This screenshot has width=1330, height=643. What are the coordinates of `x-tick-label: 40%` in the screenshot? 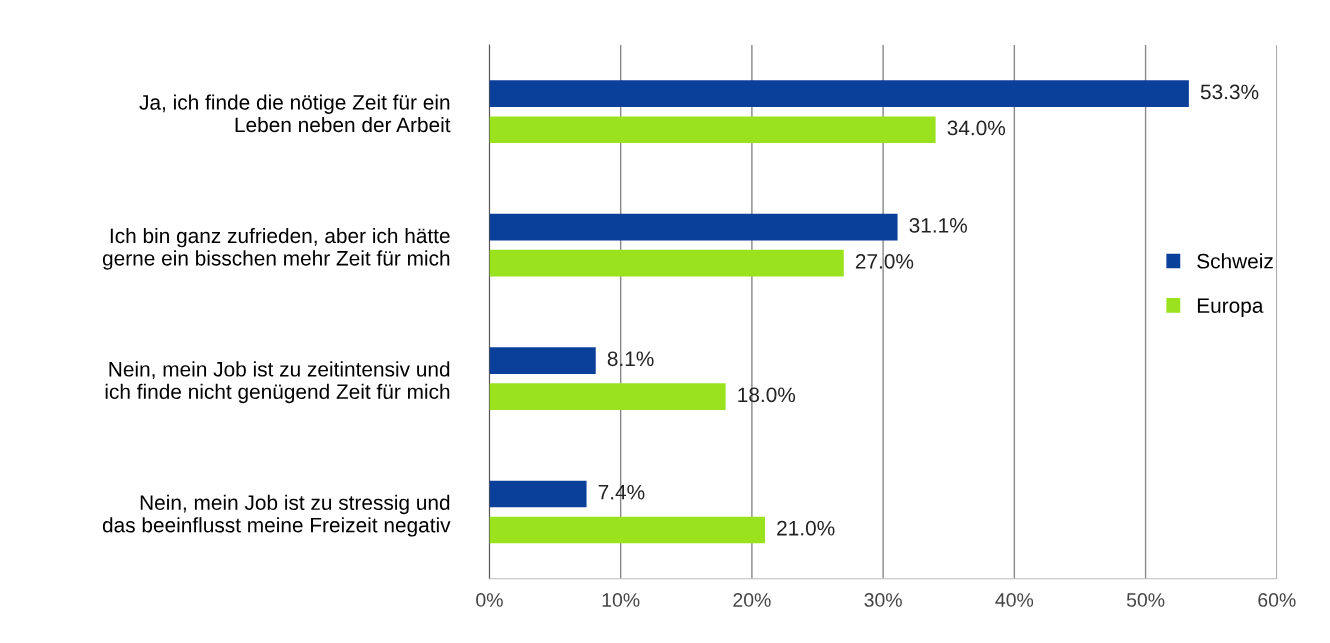 It's located at (1014, 600).